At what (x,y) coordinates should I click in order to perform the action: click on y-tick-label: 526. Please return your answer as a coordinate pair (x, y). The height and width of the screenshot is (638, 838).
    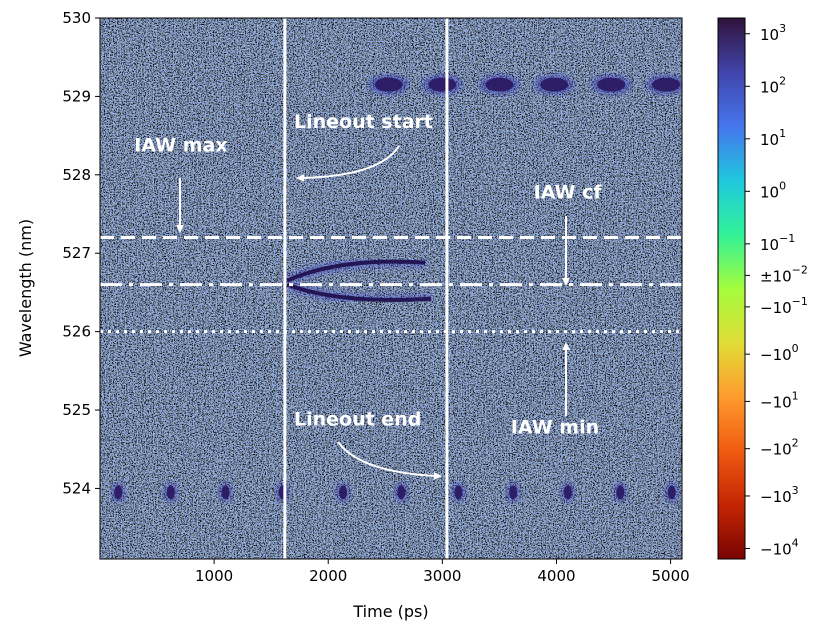
    Looking at the image, I should click on (76, 332).